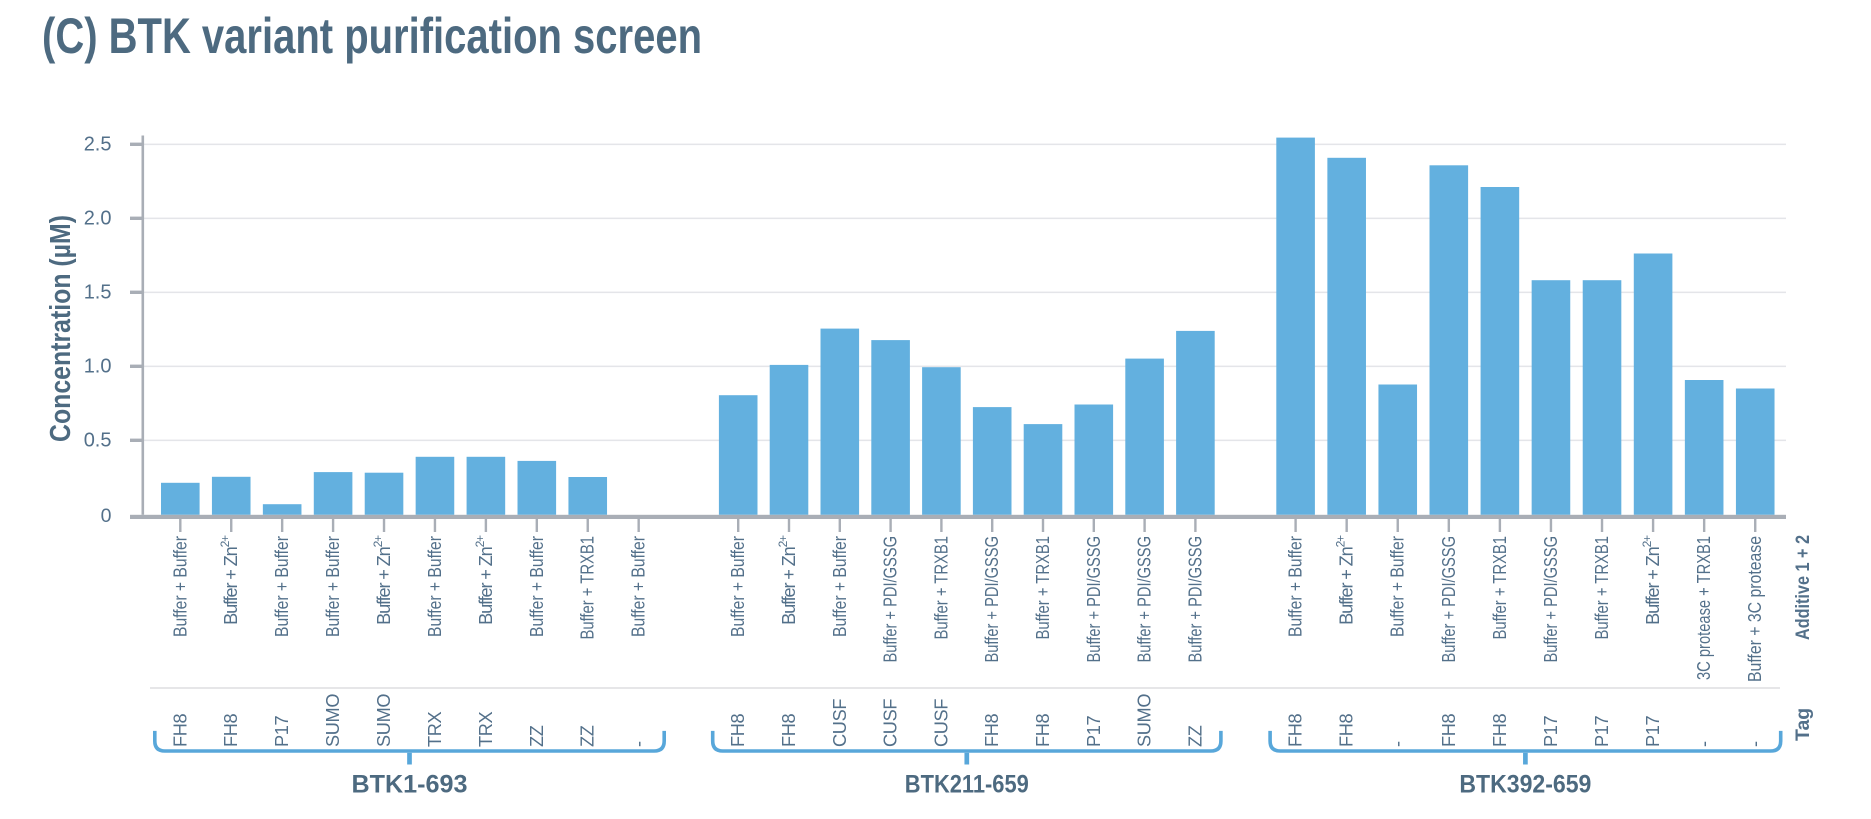 The image size is (1871, 819). I want to click on svg-text: Tag, so click(1803, 724).